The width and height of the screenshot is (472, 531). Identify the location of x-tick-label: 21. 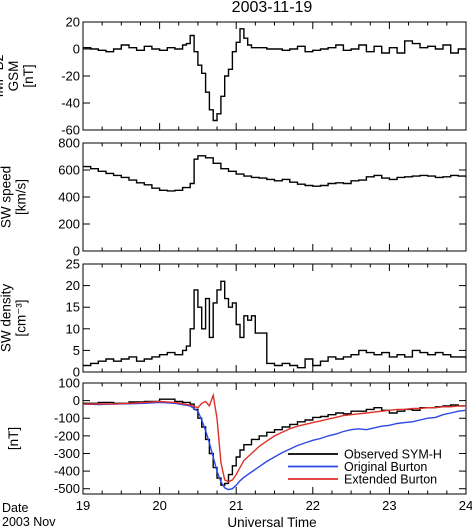
(236, 505).